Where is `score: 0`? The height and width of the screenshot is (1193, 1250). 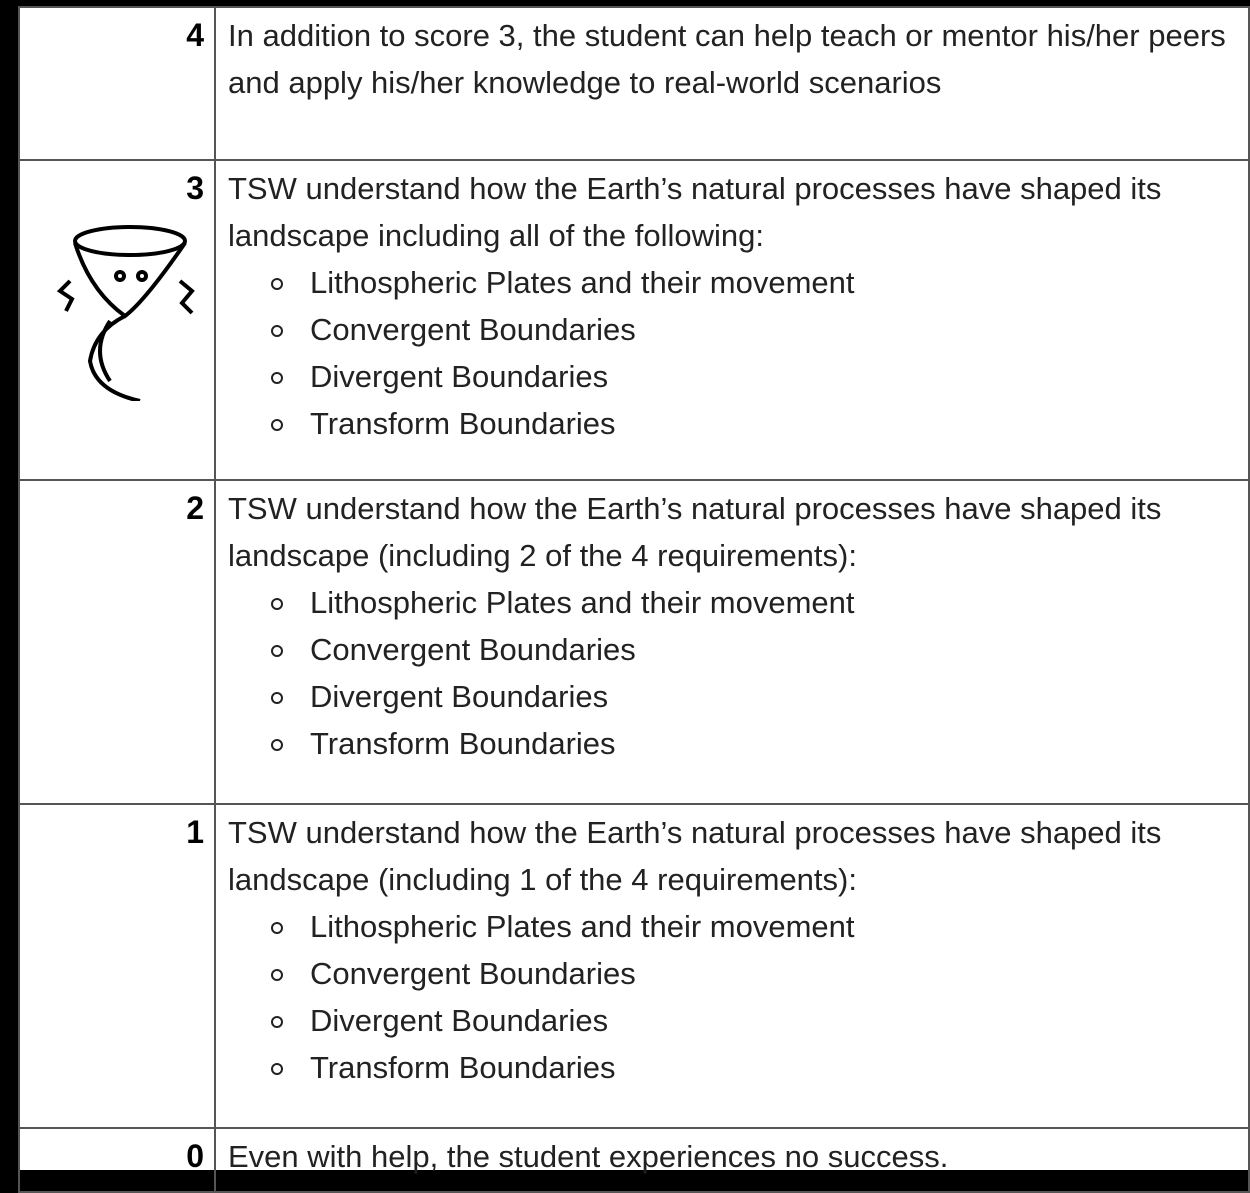
score: 0 is located at coordinates (195, 1156).